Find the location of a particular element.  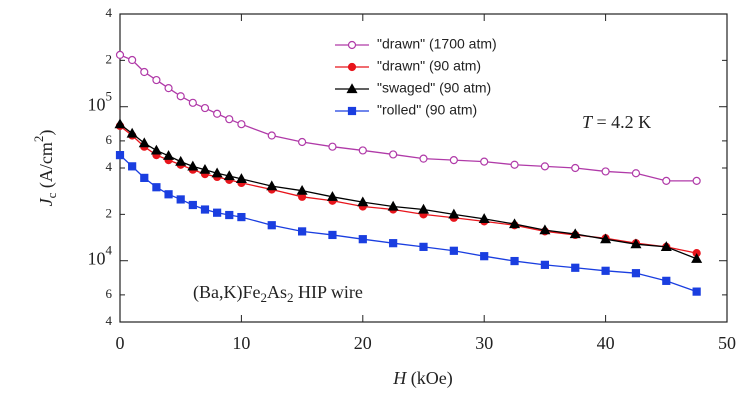

y-tick-label-base: 2 is located at coordinates (109, 212).